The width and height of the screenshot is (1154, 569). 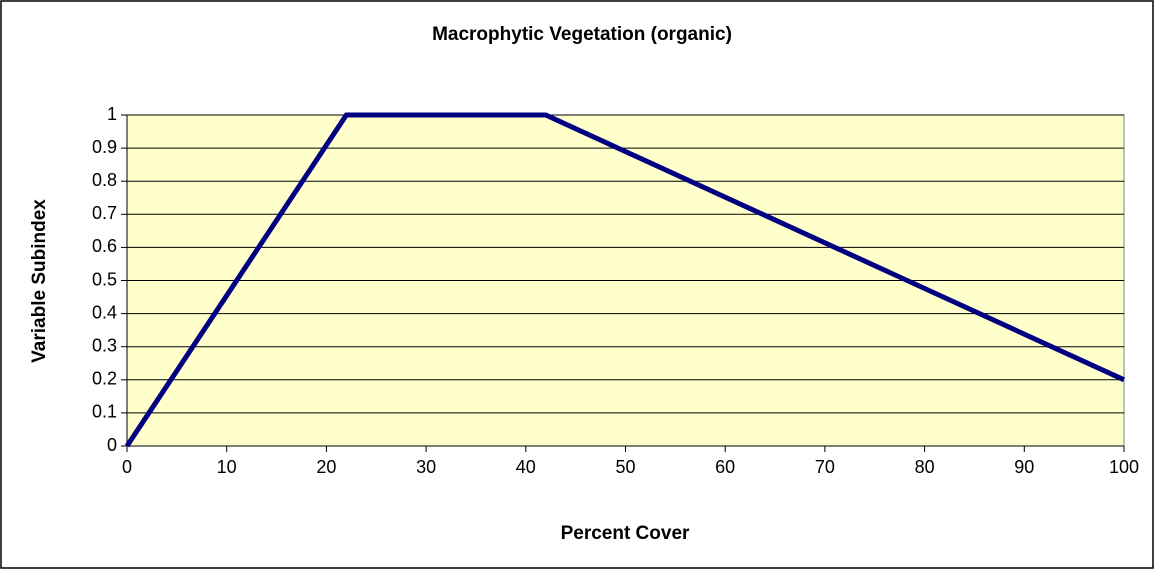 I want to click on y-tick-label: 0.2, so click(x=104, y=379).